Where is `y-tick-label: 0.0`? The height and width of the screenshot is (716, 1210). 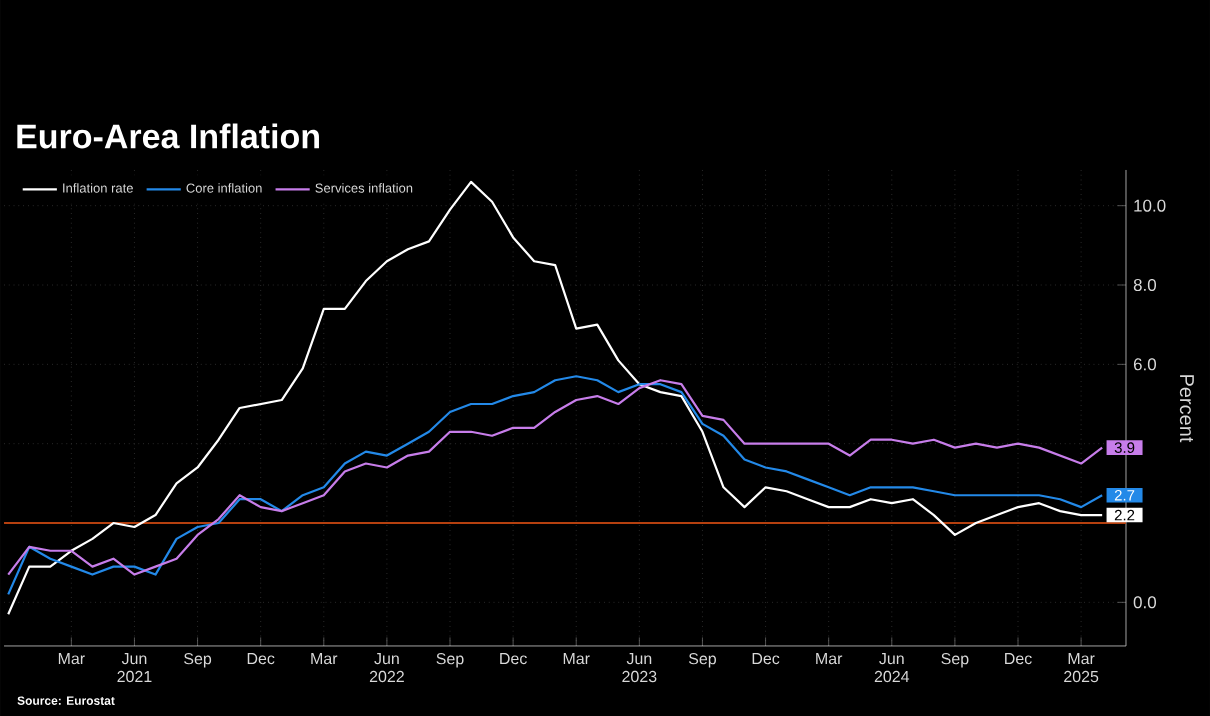 y-tick-label: 0.0 is located at coordinates (1145, 602).